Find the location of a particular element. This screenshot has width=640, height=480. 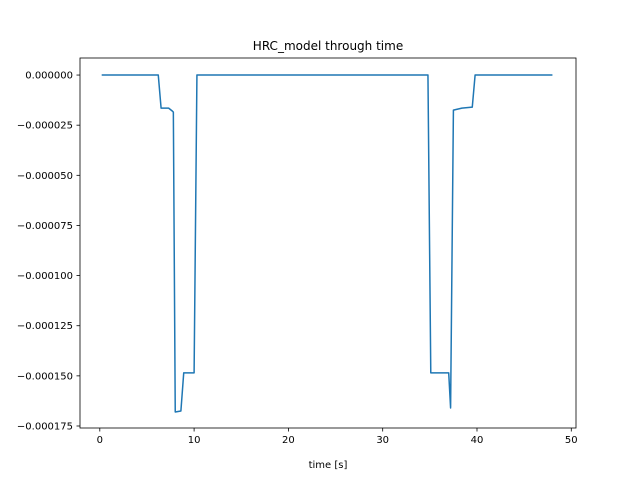

x-axis-ticks: 0 10 20 30 40 50 is located at coordinates (337, 437).